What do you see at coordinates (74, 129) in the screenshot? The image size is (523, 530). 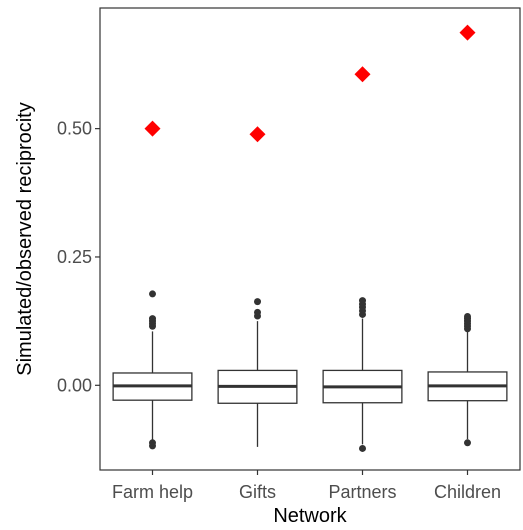 I see `y-tick-label: 0.50` at bounding box center [74, 129].